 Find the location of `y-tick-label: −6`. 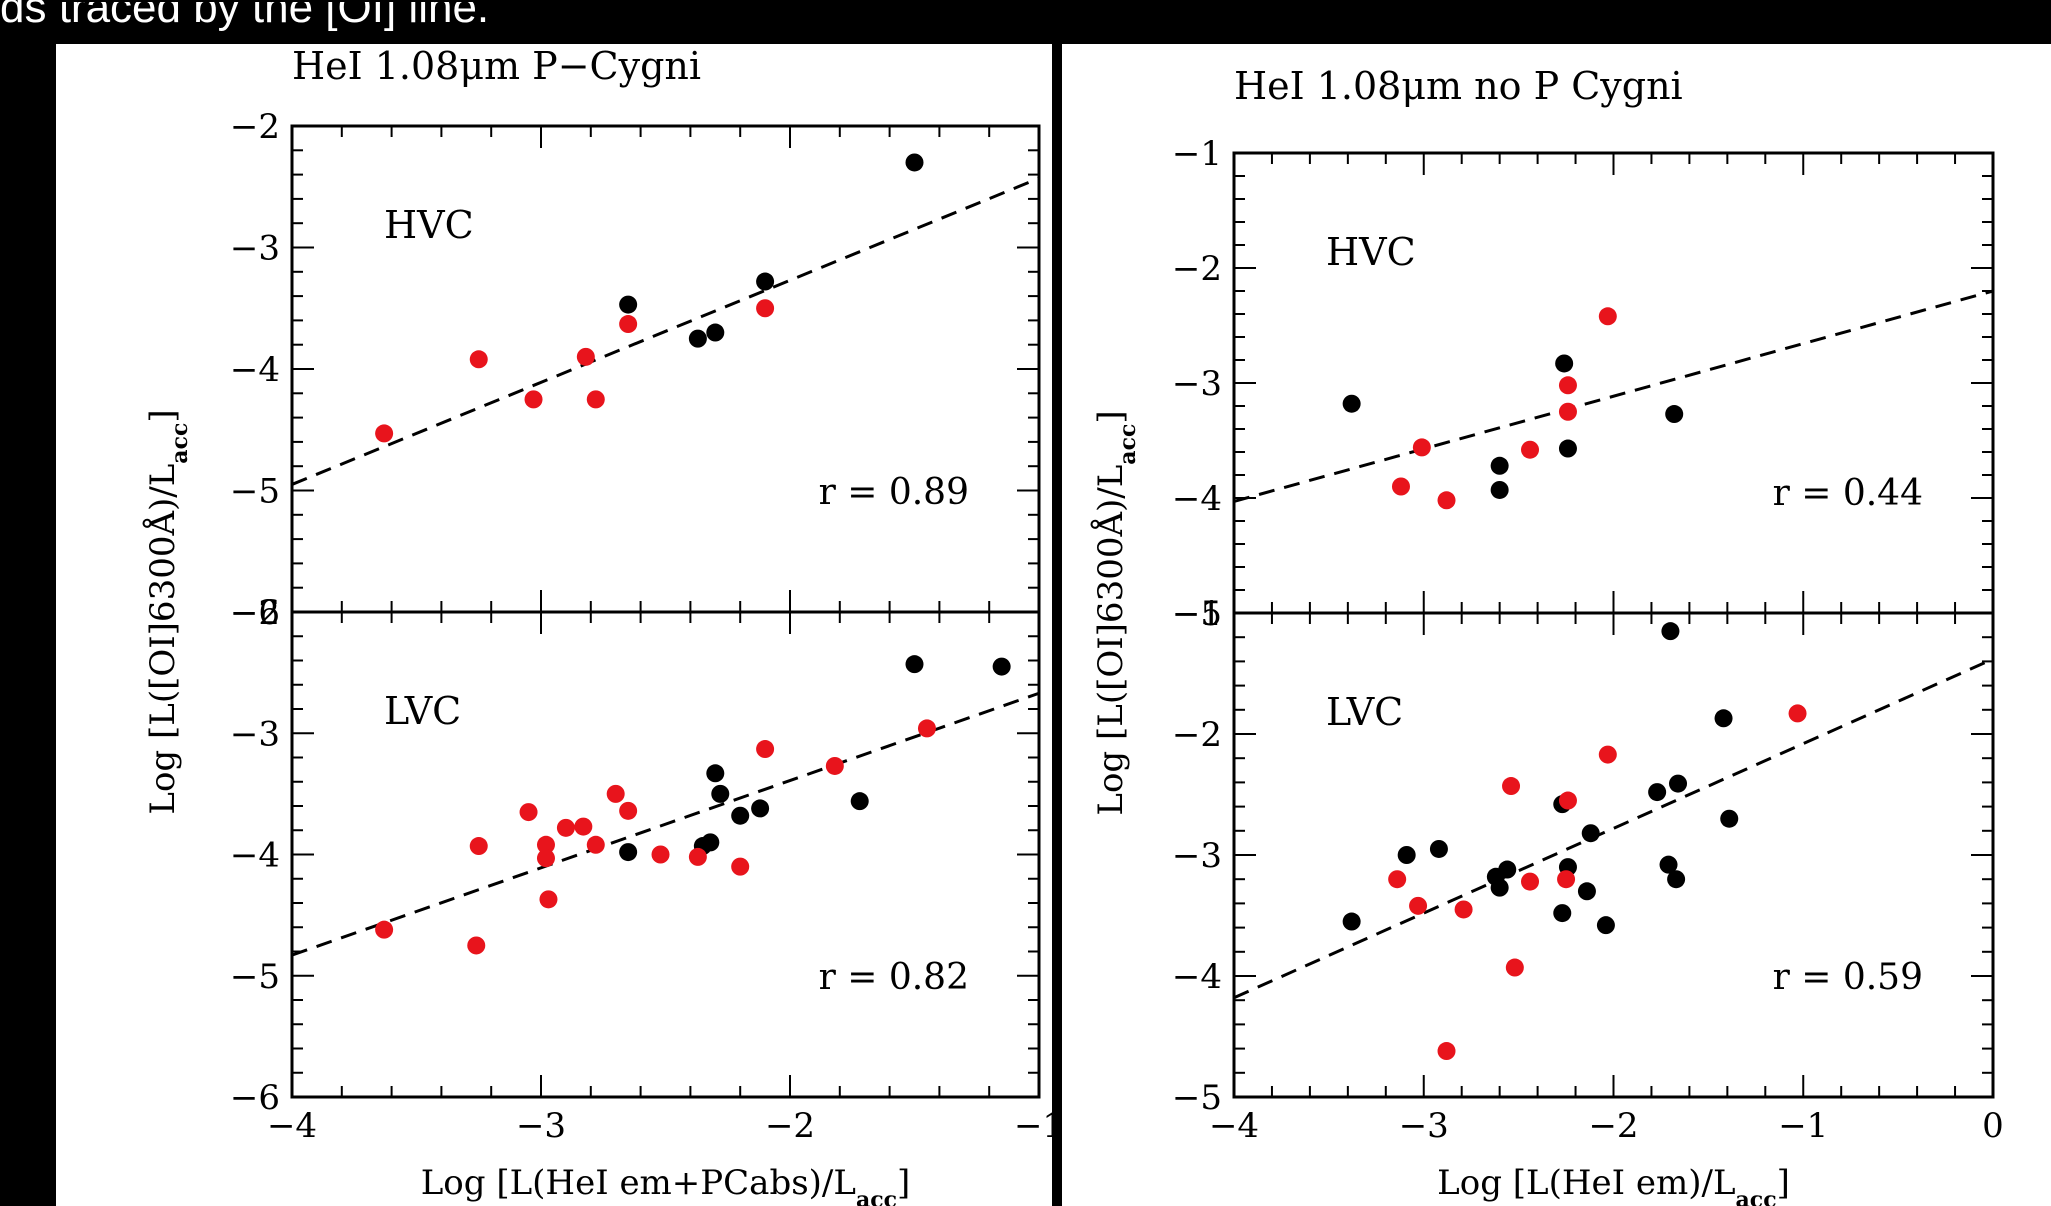

y-tick-label: −6 is located at coordinates (255, 613).